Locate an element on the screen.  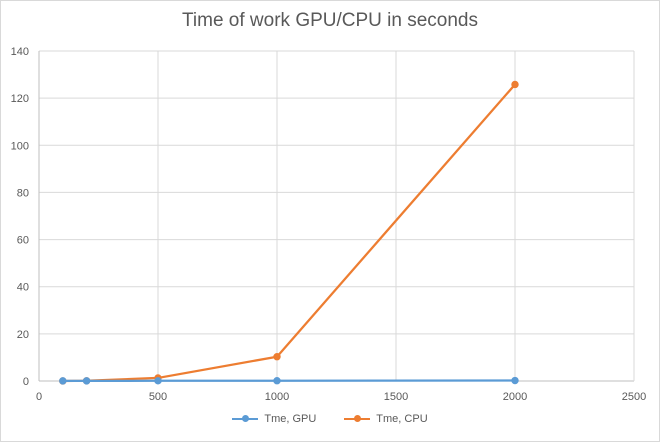
x-tick-label: 2000 is located at coordinates (515, 397).